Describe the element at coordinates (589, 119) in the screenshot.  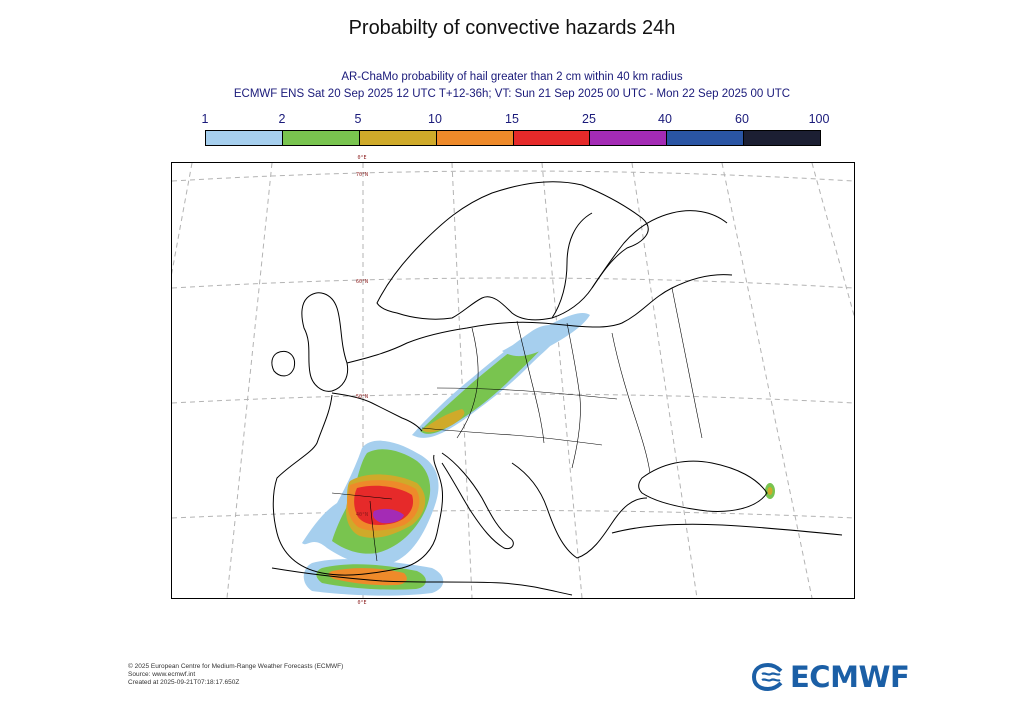
I see `legend-tick-label: 25` at that location.